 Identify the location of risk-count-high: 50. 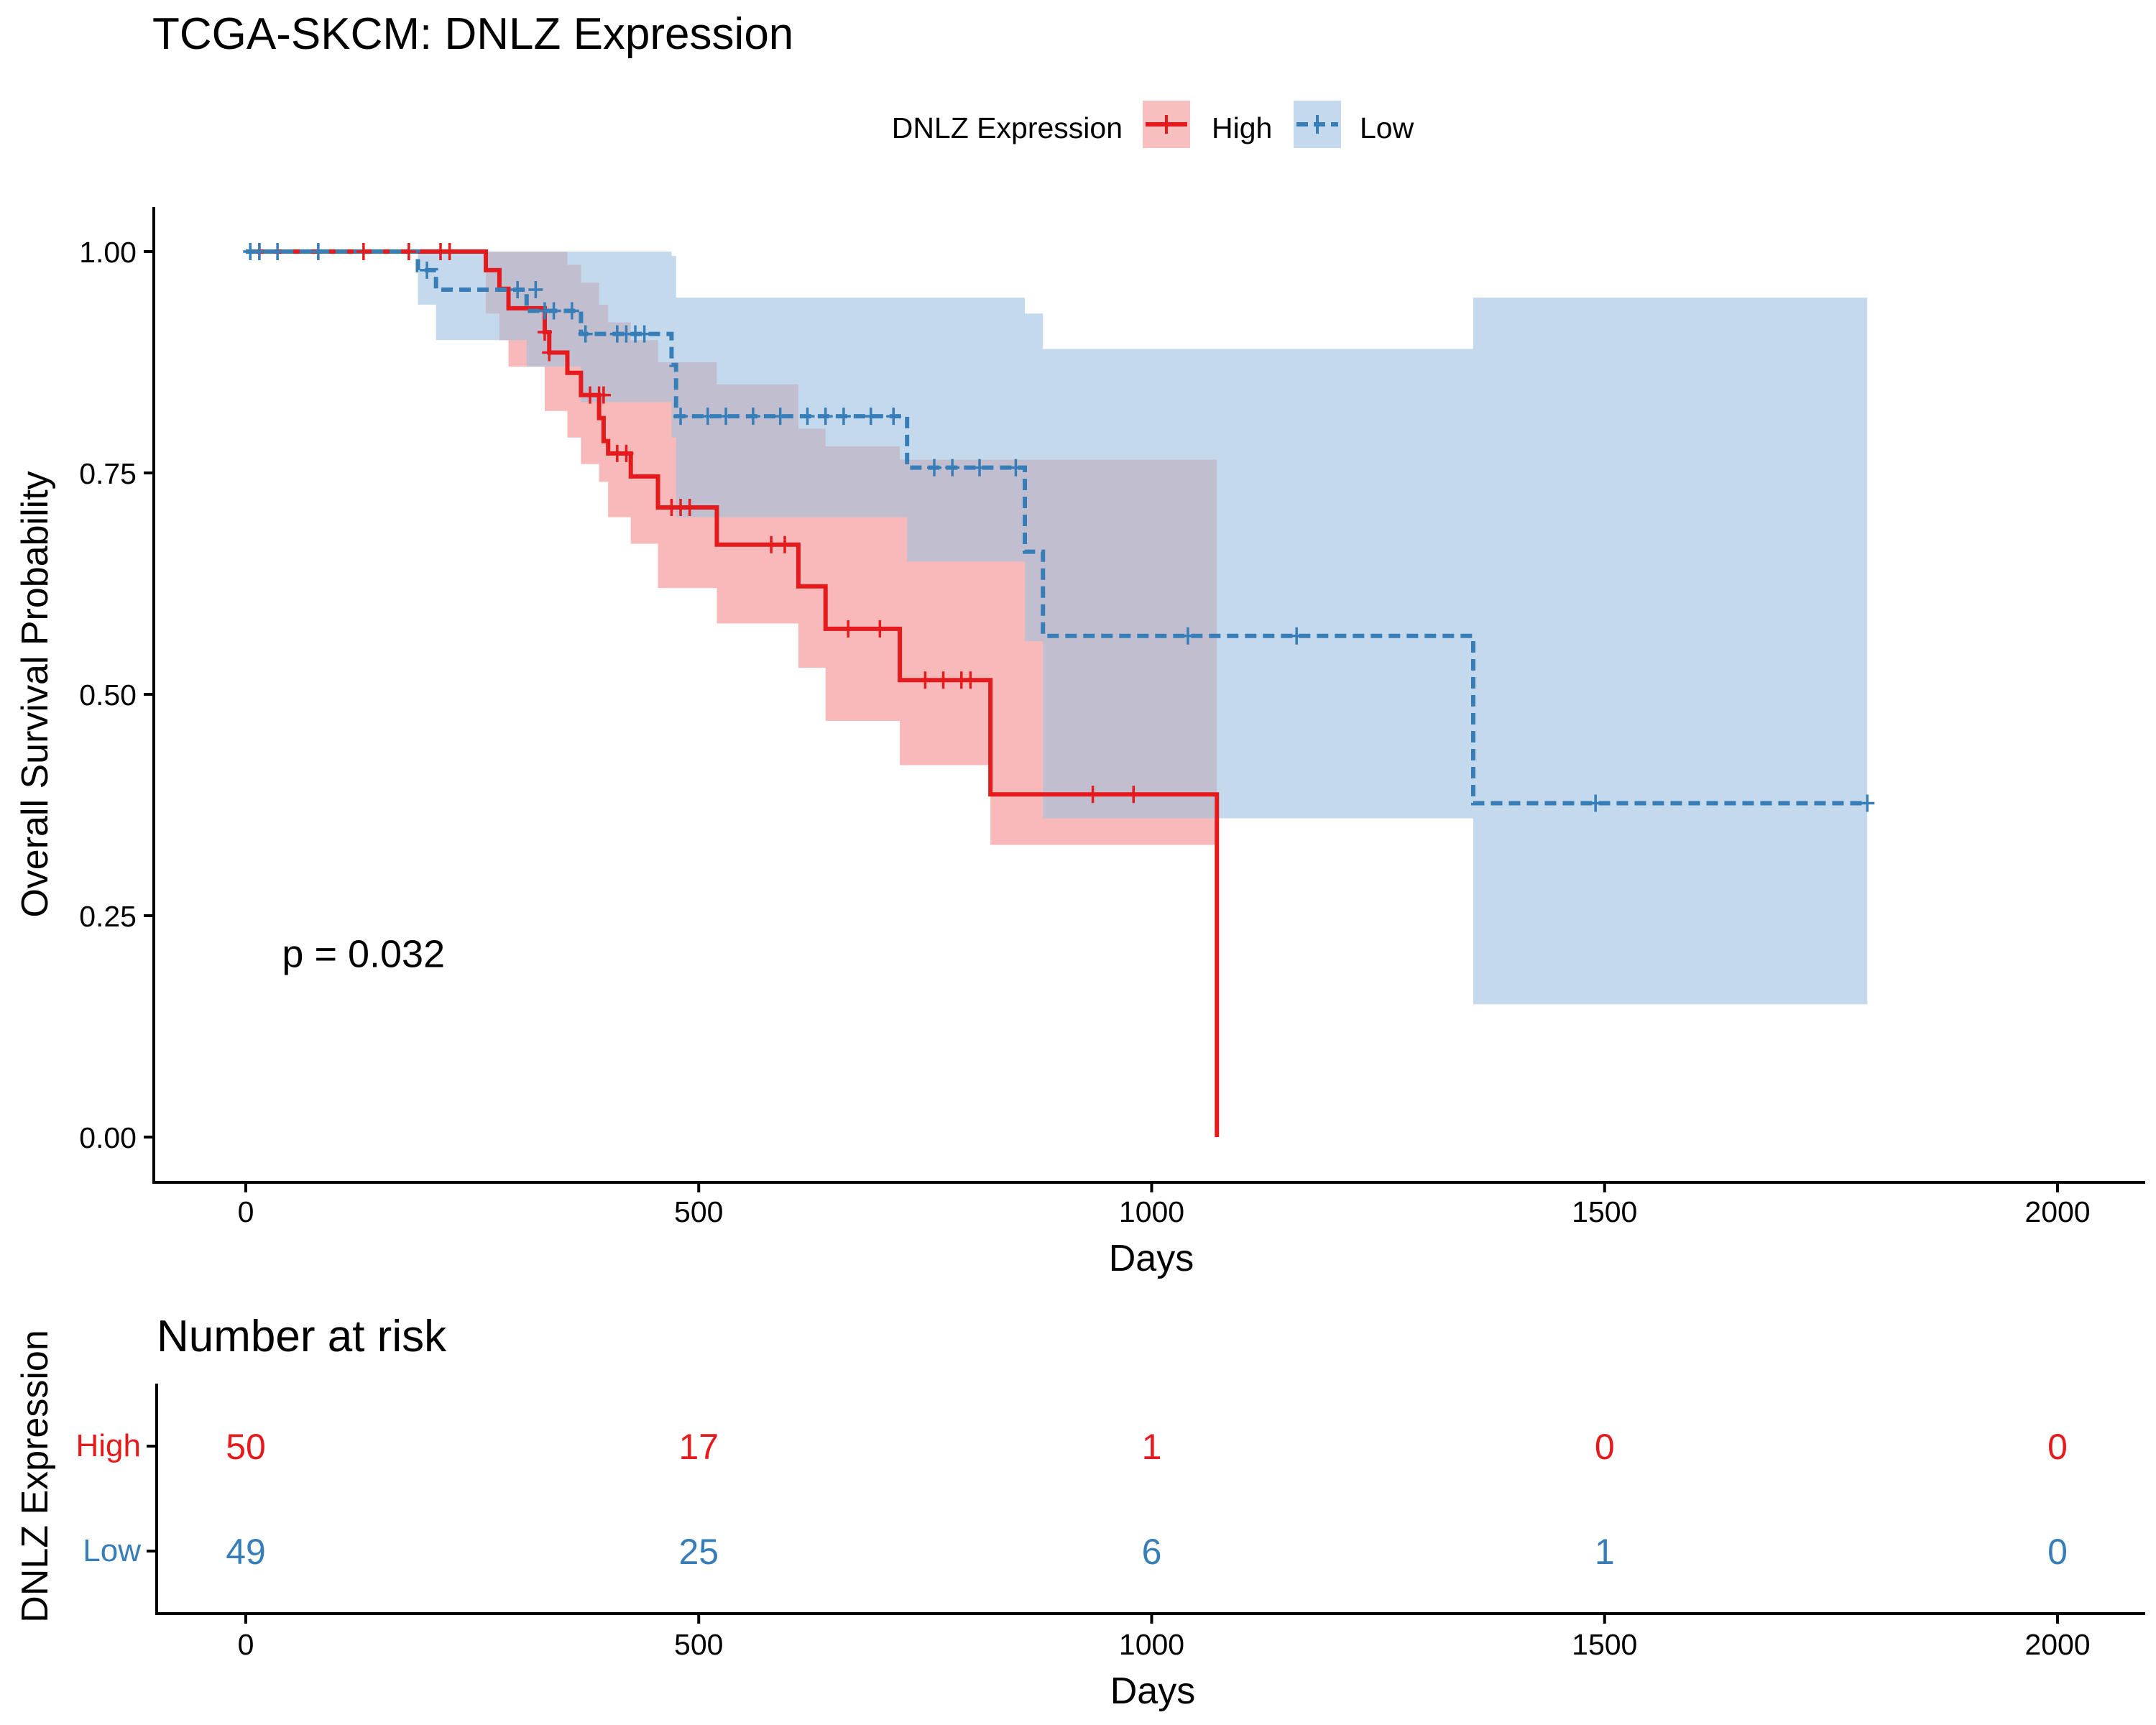
(246, 1447).